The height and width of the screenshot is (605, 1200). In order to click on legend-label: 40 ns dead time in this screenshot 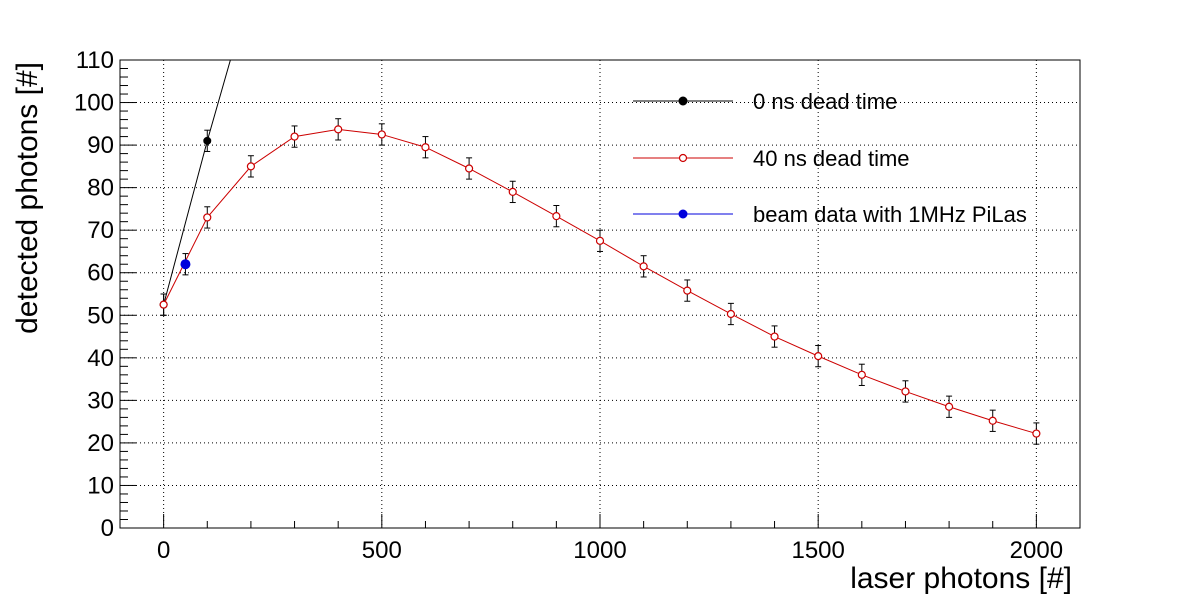, I will do `click(831, 158)`.